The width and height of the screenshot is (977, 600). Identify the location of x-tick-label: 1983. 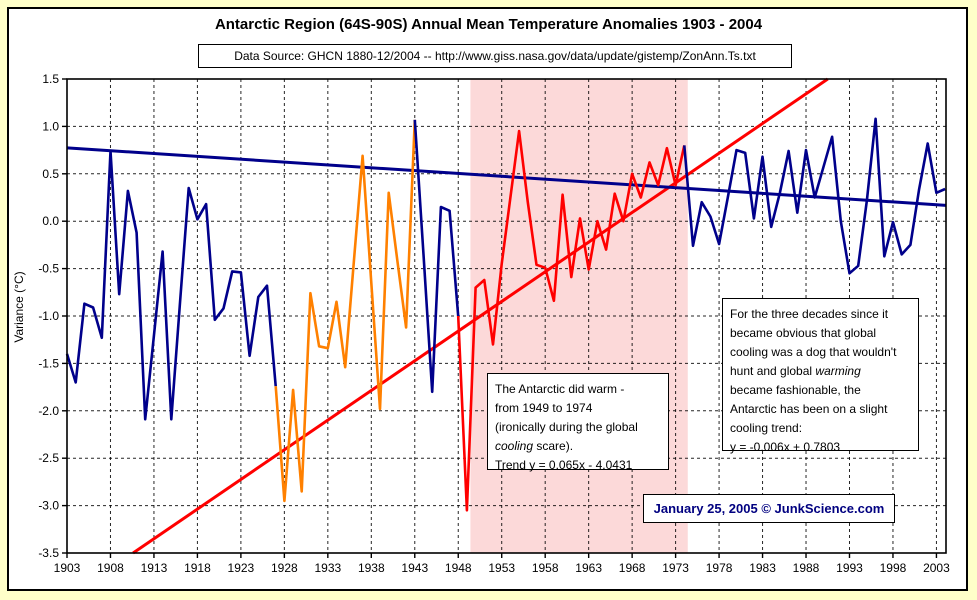
(762, 568).